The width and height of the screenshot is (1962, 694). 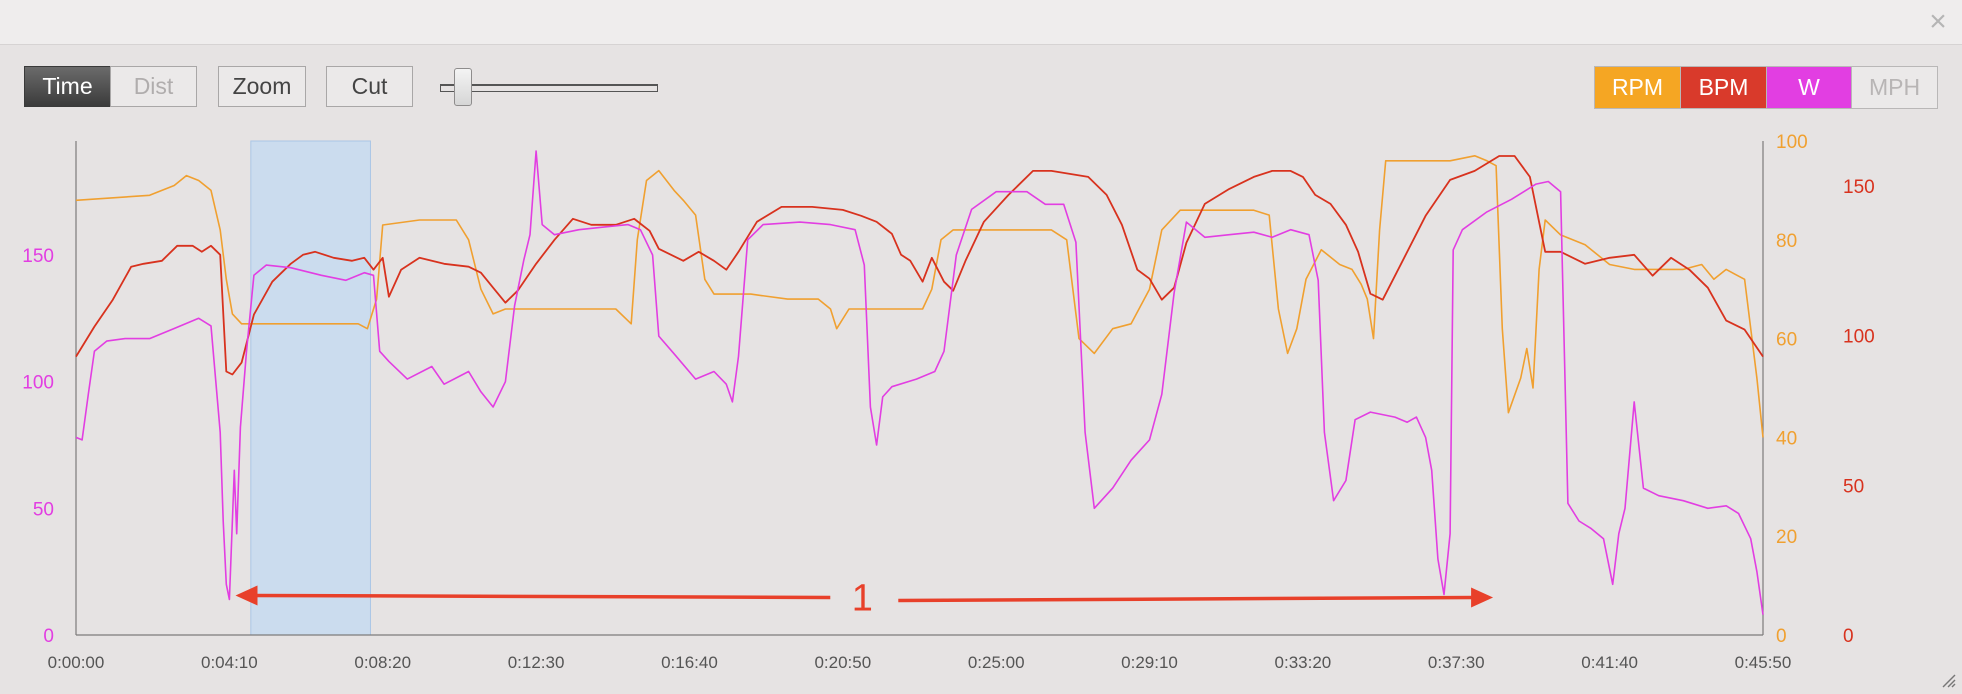 What do you see at coordinates (1809, 87) in the screenshot?
I see `watts-metric-button: W` at bounding box center [1809, 87].